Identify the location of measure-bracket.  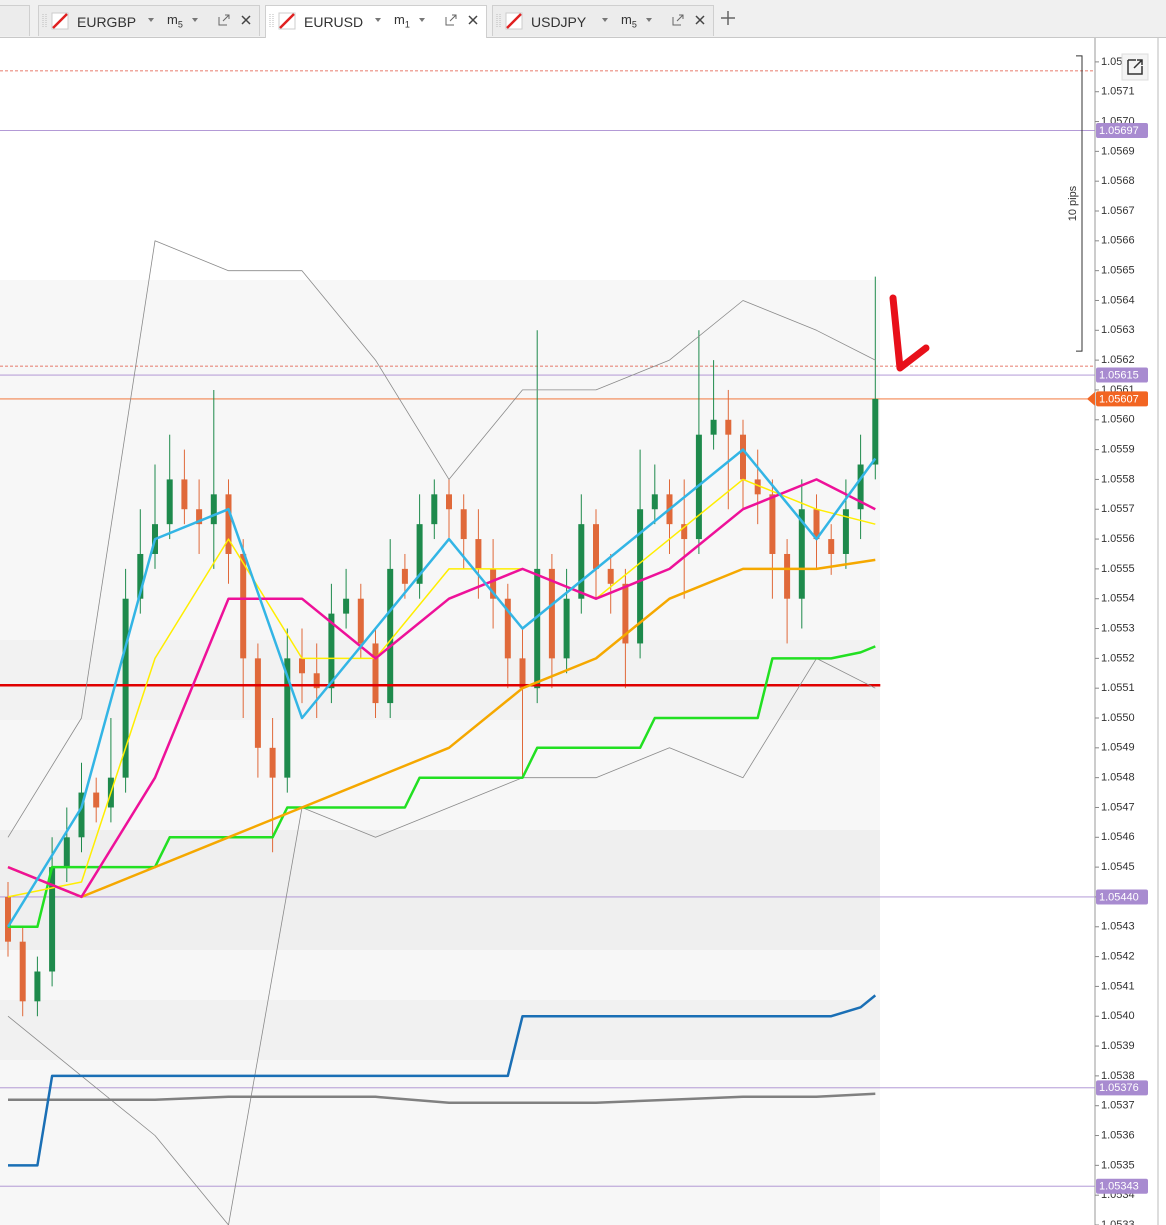
(1079, 203).